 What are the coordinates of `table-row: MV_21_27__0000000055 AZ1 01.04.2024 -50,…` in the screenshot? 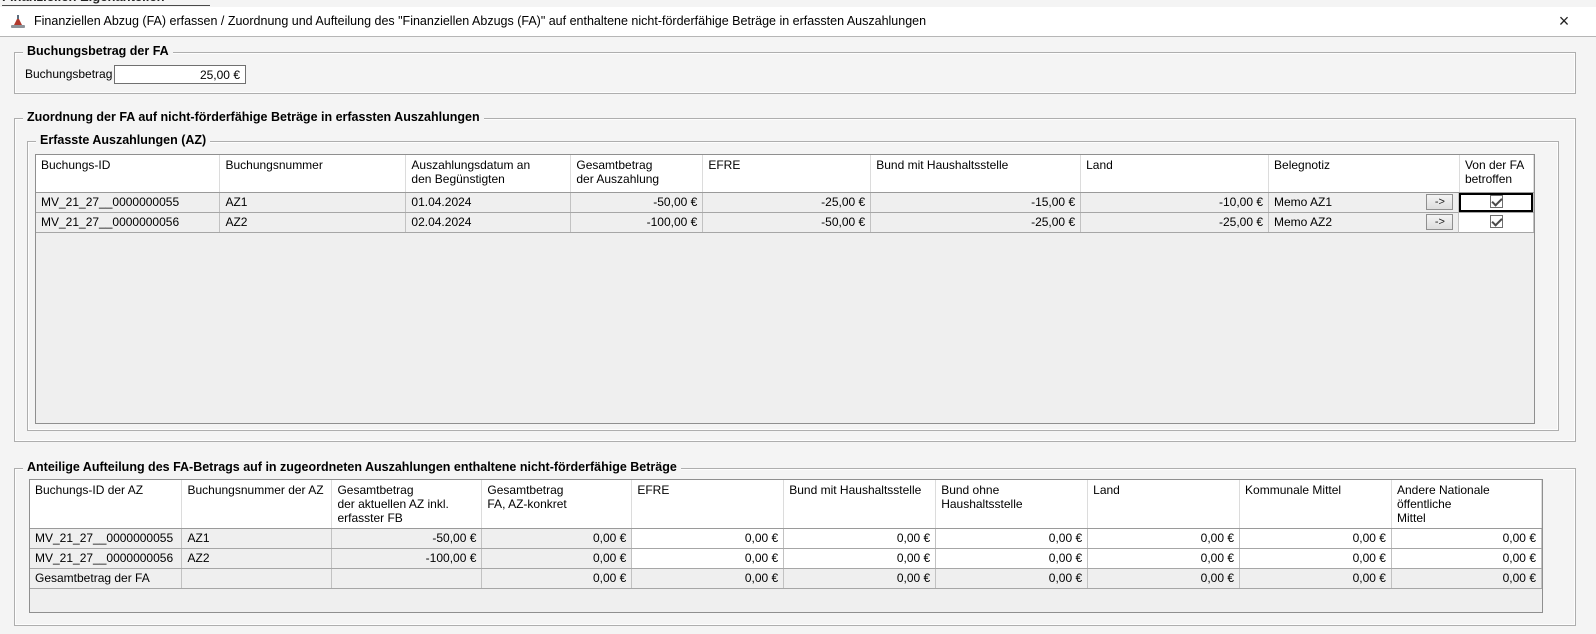 It's located at (785, 202).